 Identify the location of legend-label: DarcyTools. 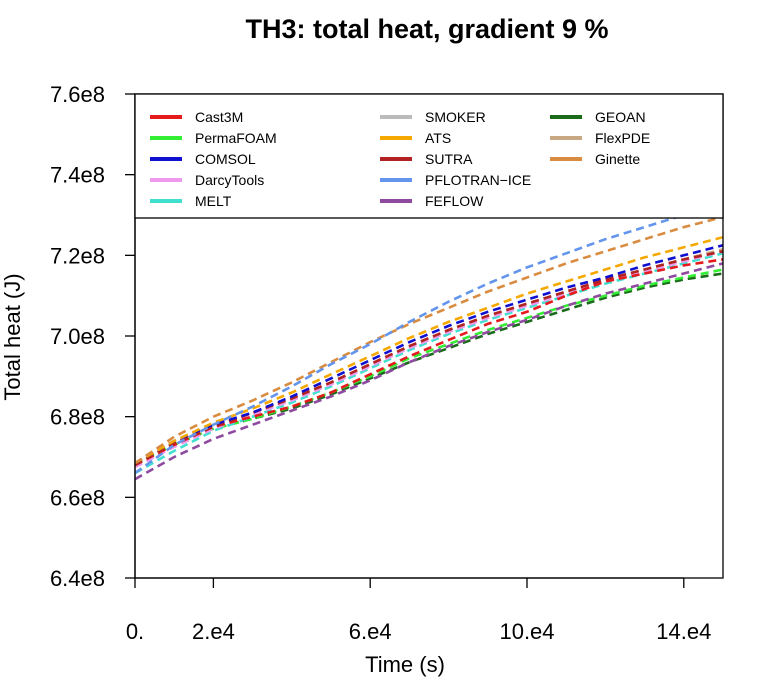
(229, 180).